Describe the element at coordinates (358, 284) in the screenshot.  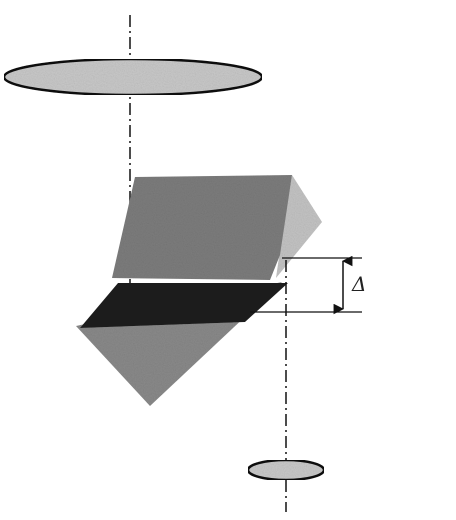
I see `delta-label: Δ` at that location.